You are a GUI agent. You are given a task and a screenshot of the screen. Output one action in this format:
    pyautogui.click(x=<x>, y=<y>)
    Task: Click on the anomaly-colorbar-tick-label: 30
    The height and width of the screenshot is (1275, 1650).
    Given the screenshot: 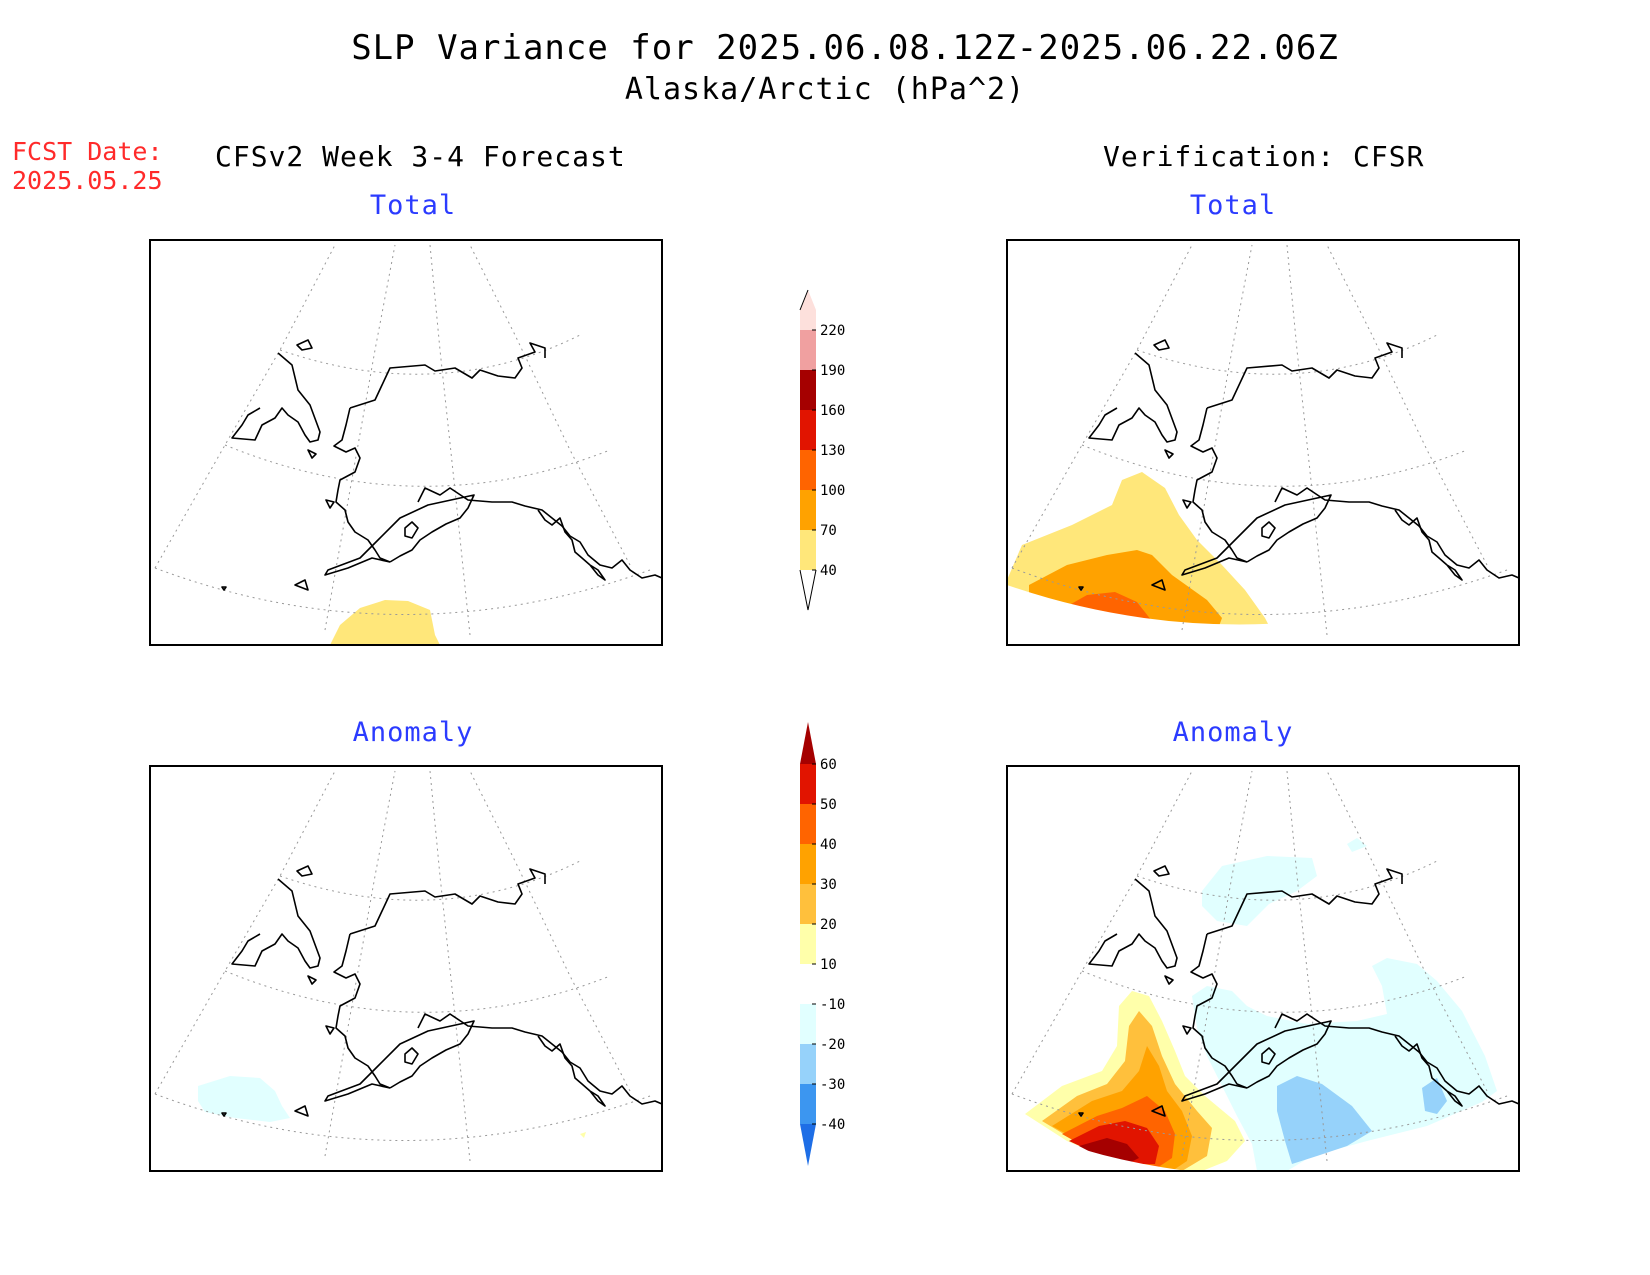 What is the action you would take?
    pyautogui.click(x=828, y=885)
    